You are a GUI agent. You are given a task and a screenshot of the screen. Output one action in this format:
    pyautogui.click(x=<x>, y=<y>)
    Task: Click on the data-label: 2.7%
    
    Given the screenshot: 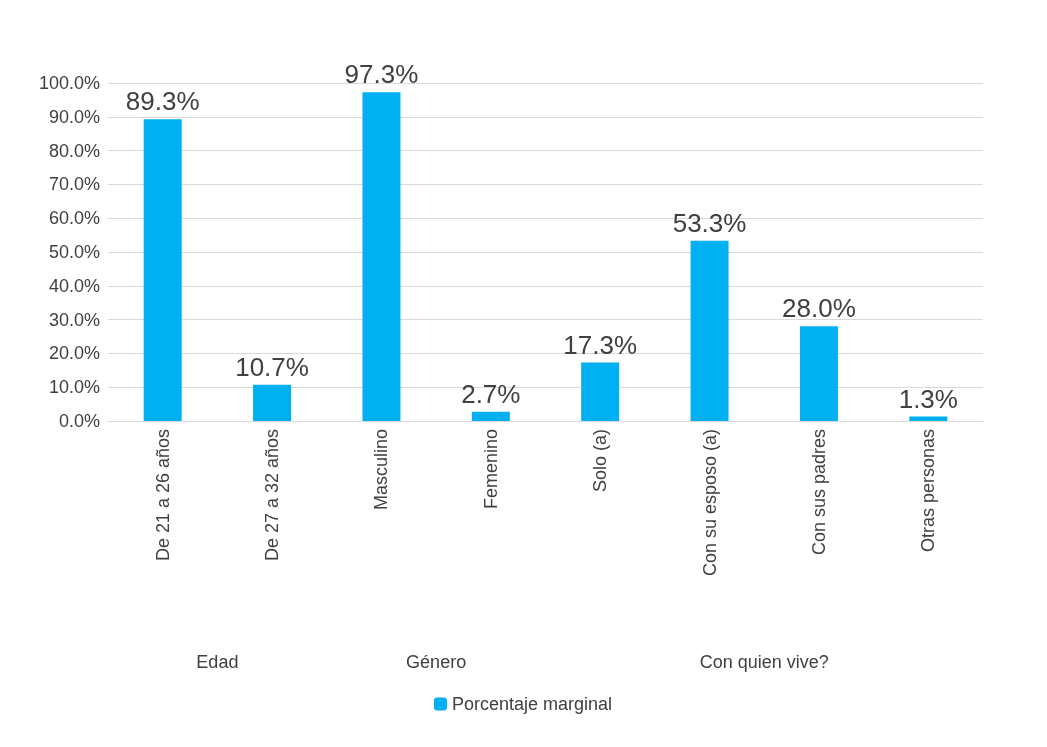 What is the action you would take?
    pyautogui.click(x=491, y=393)
    